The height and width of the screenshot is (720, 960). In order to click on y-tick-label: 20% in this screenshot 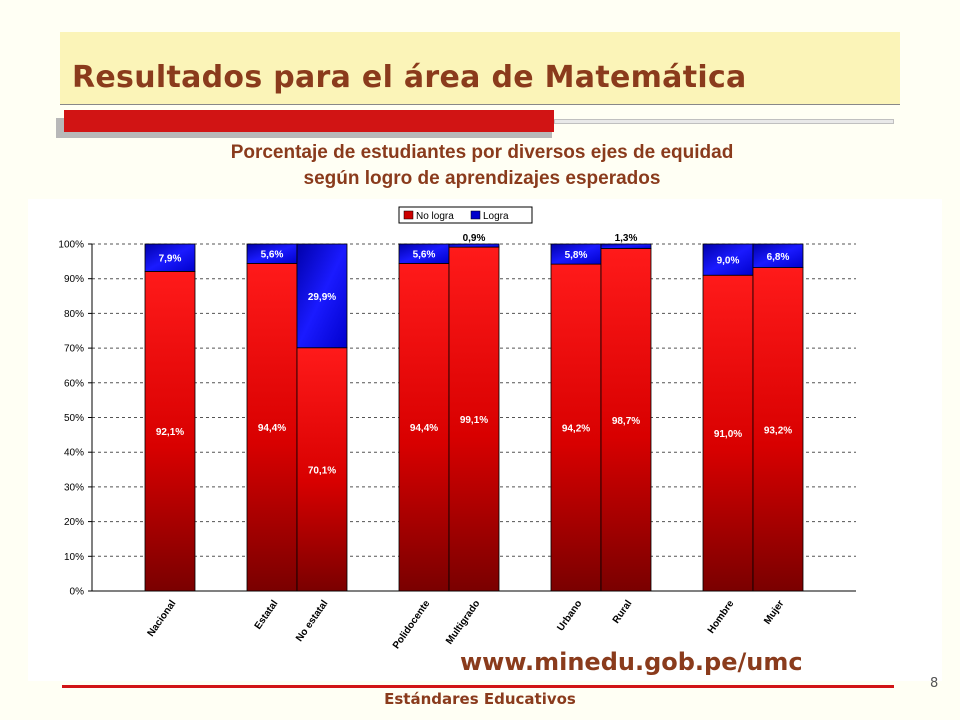, I will do `click(74, 522)`.